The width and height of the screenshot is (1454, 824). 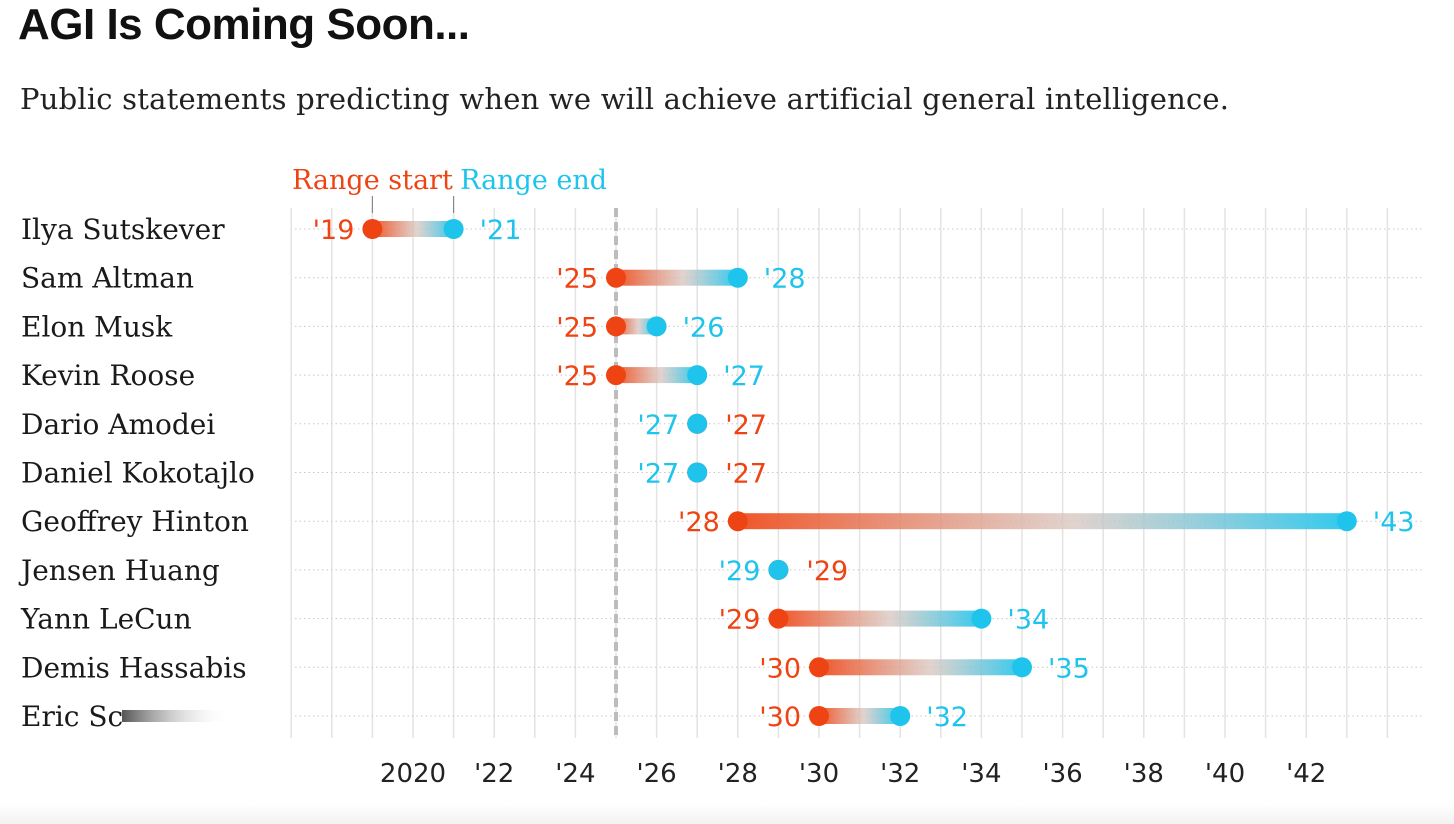 What do you see at coordinates (1394, 522) in the screenshot?
I see `end-label: '43` at bounding box center [1394, 522].